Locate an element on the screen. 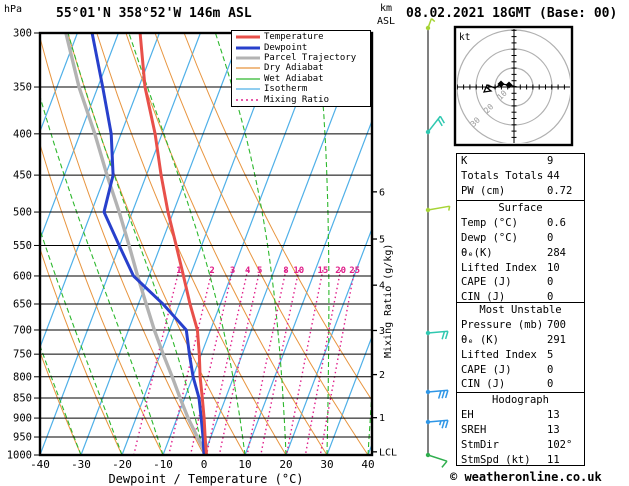  x-axis-title: Dewpoint / Temperature (°C) is located at coordinates (206, 479).